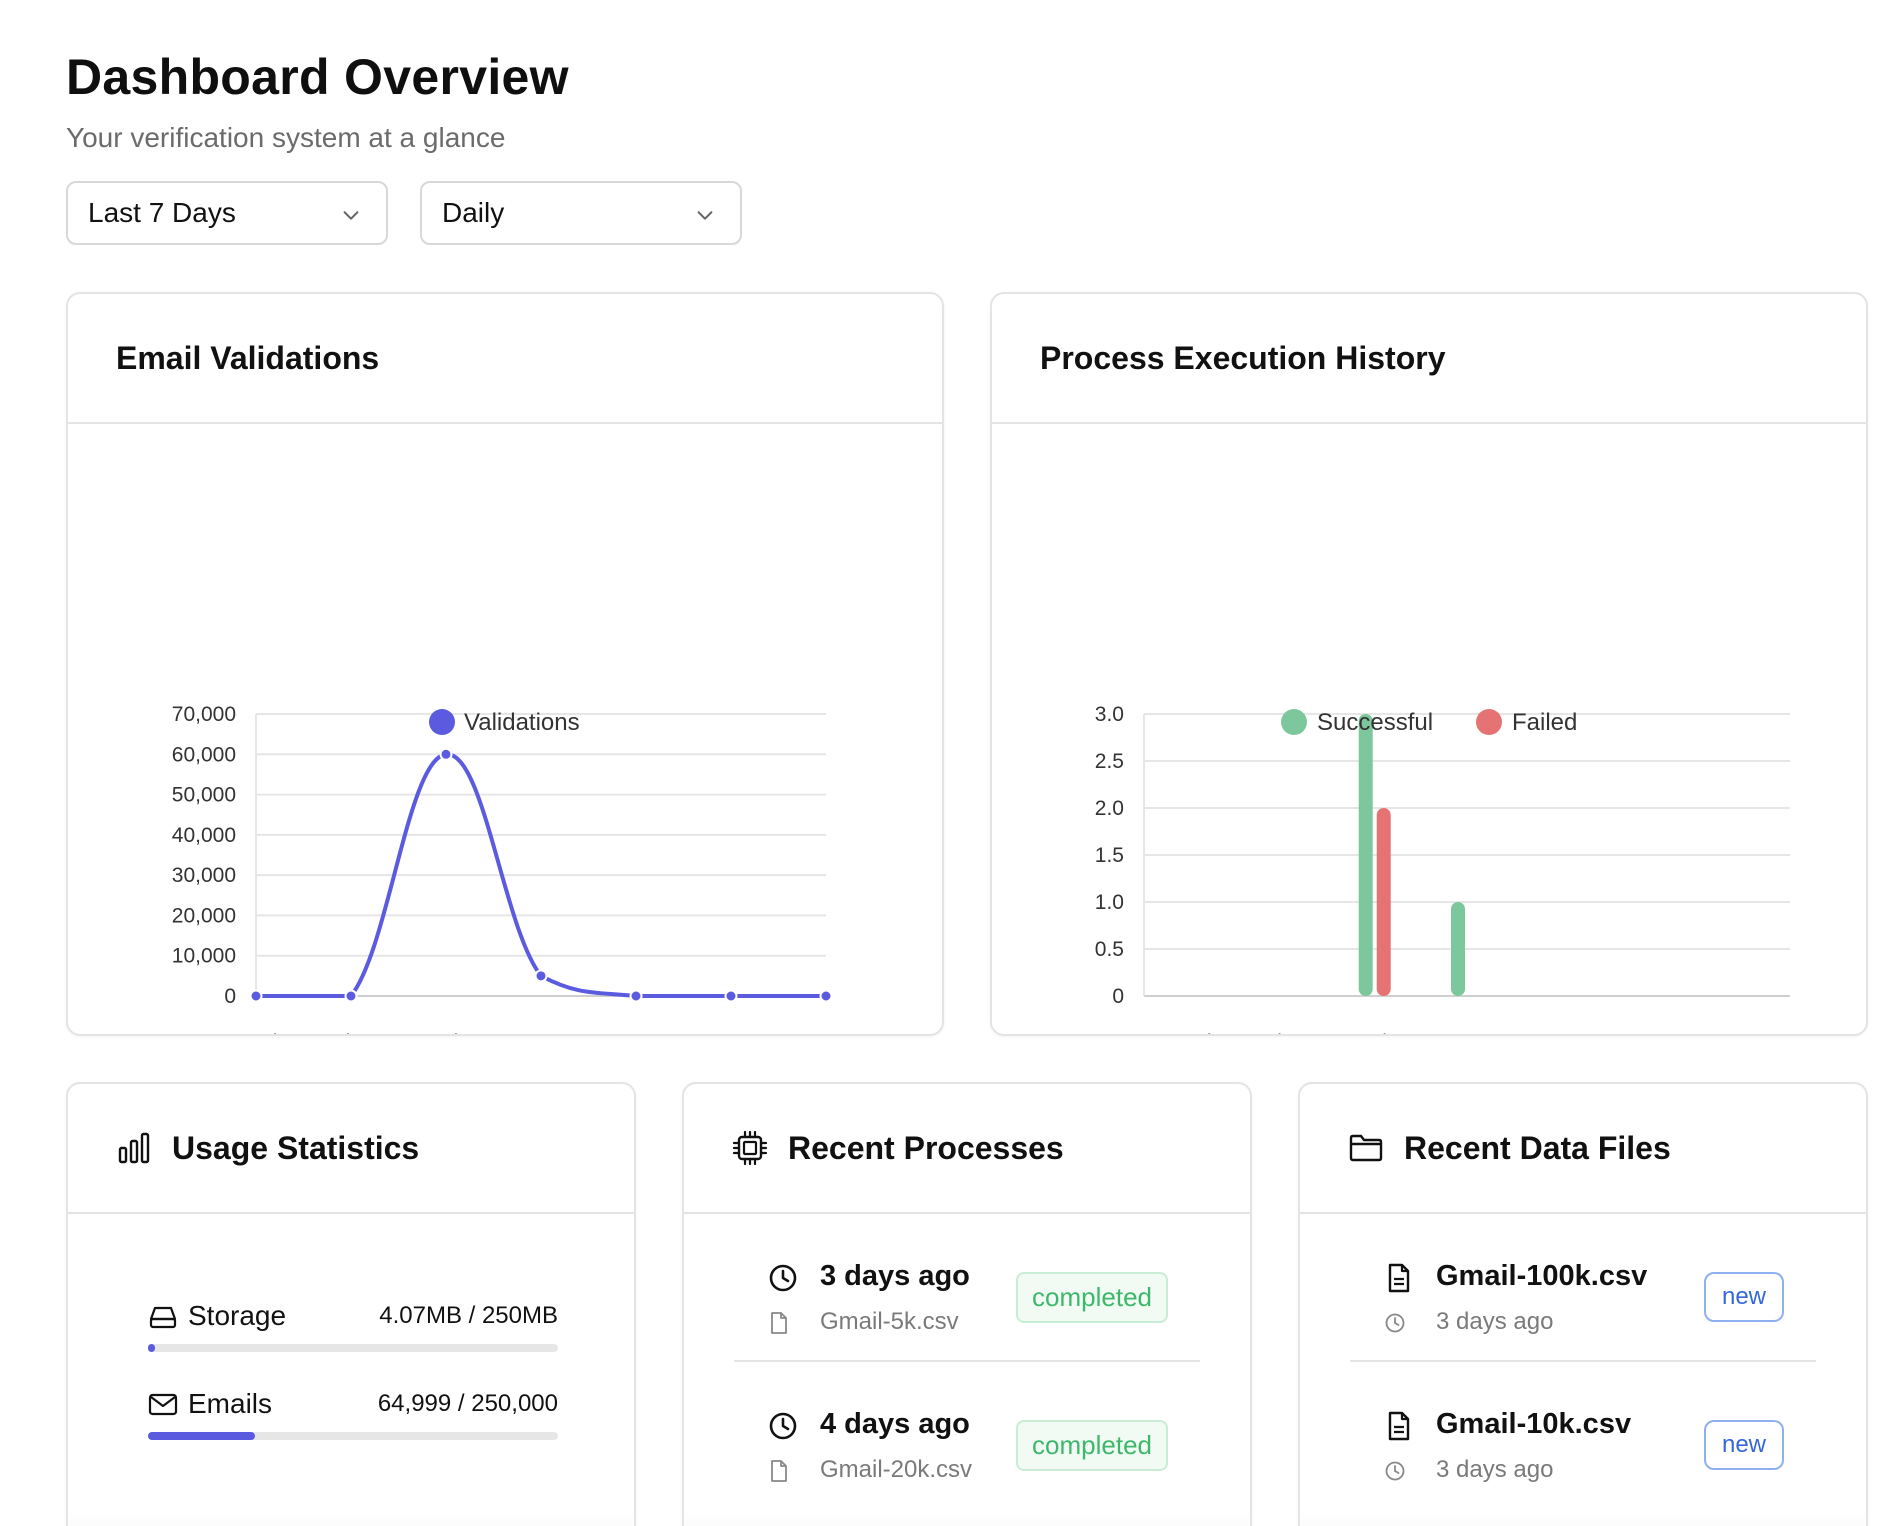  Describe the element at coordinates (926, 1147) in the screenshot. I see `recent-processes-title: Recent Processes` at that location.